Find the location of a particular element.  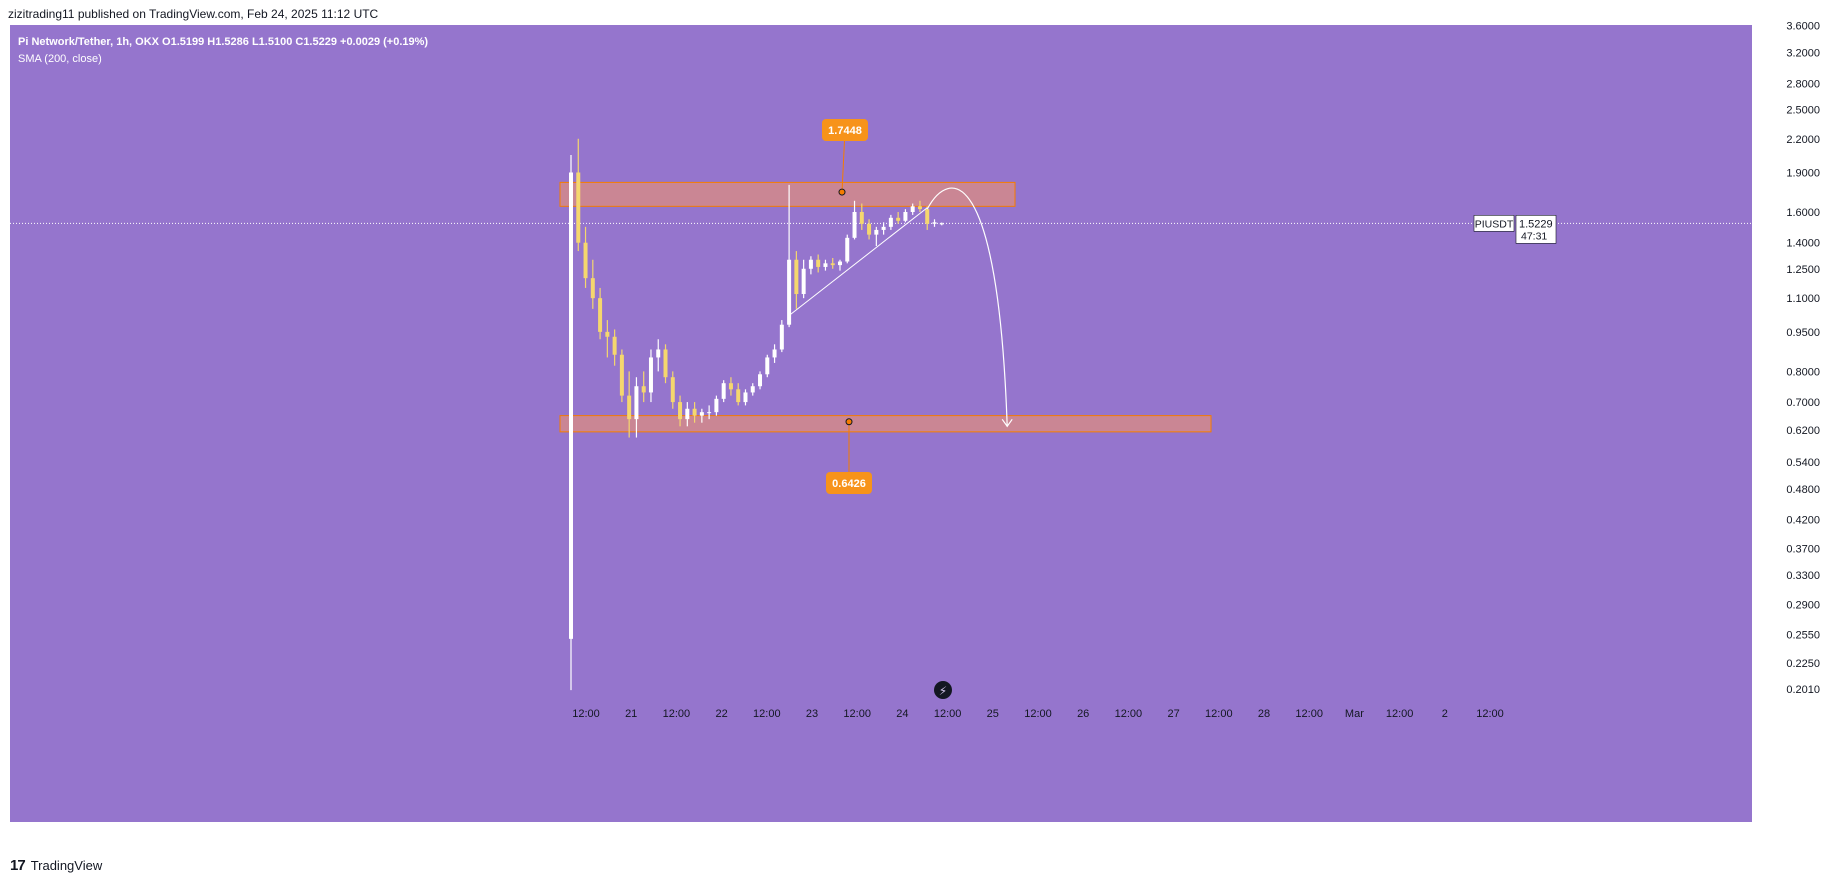

y-tick-label: 3.2000 is located at coordinates (1803, 54).